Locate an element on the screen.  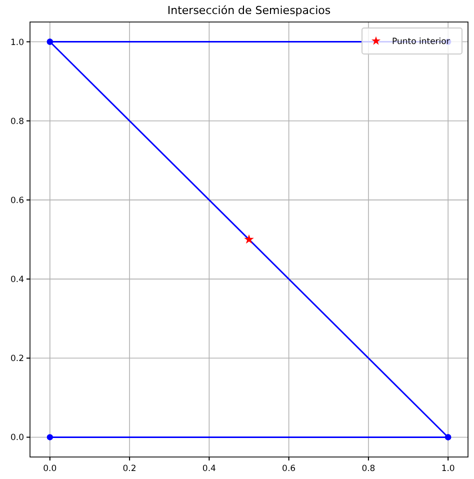
x-tick-label: 0.8 is located at coordinates (369, 469).